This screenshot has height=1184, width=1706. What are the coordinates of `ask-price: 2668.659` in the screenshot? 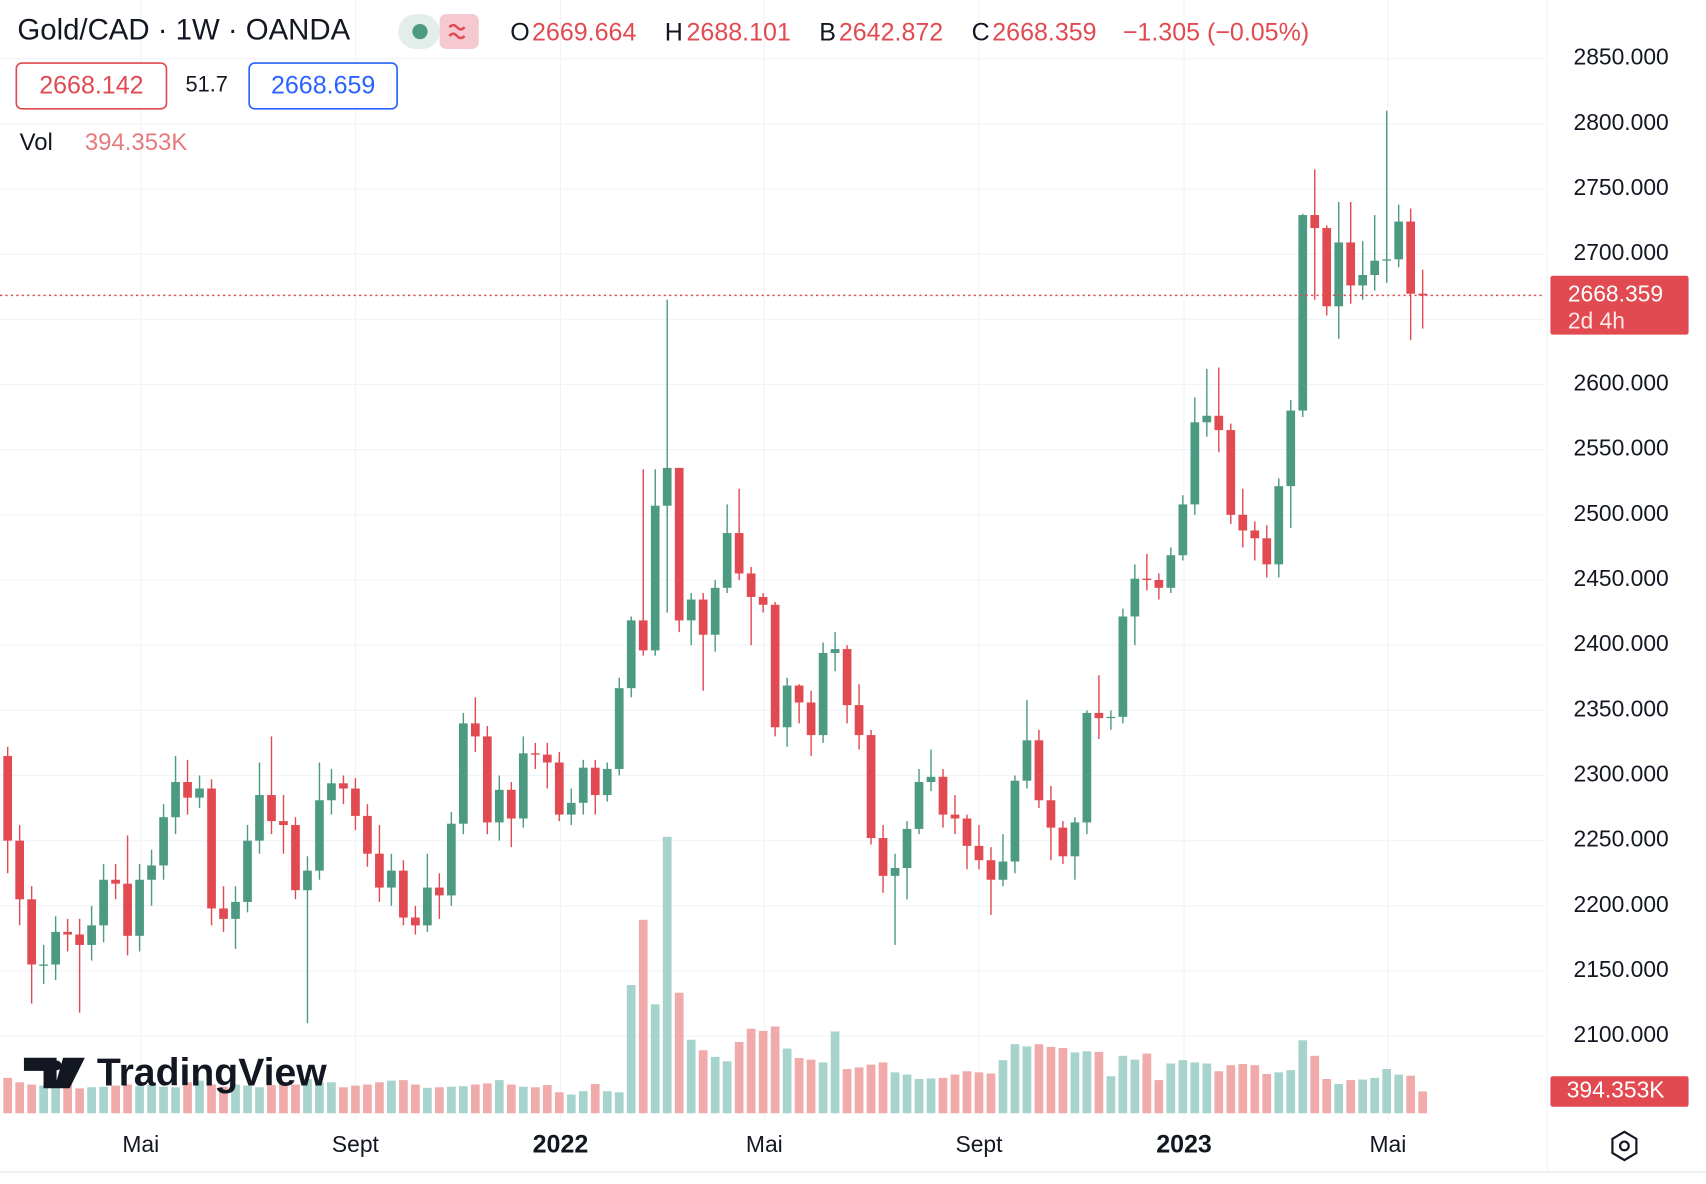 It's located at (323, 86).